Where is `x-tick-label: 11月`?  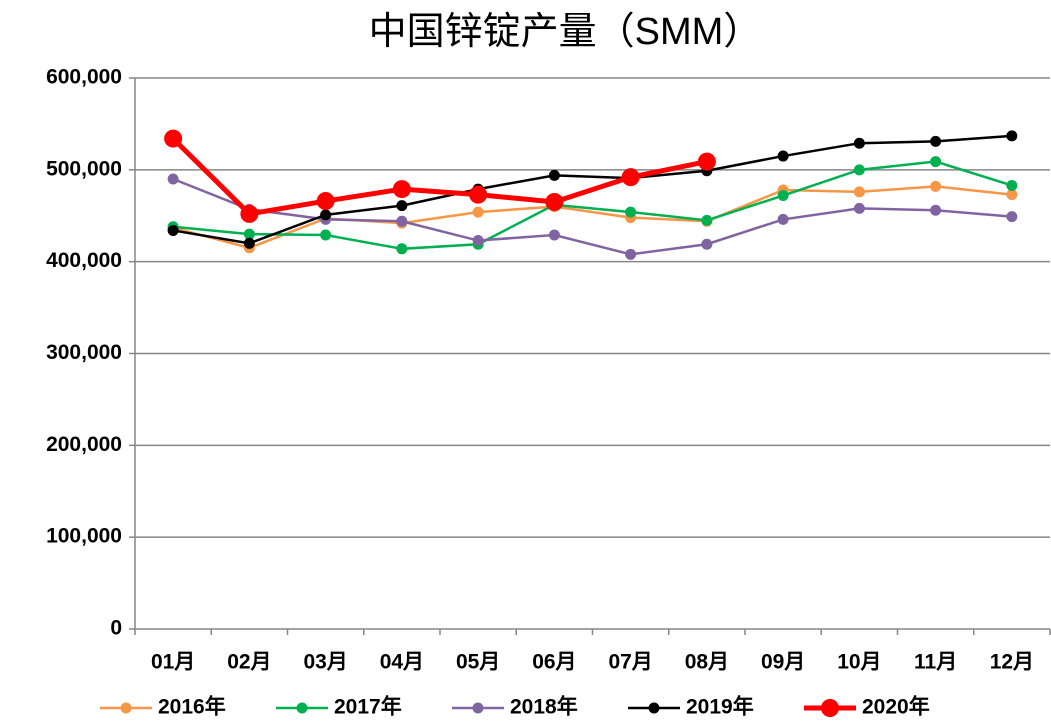
x-tick-label: 11月 is located at coordinates (935, 662).